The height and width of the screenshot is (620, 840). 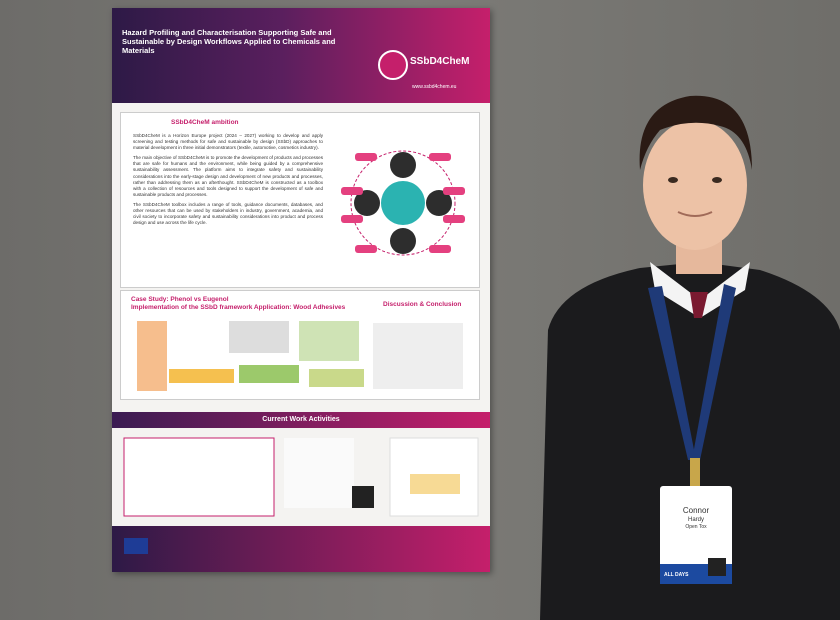 What do you see at coordinates (717, 567) in the screenshot?
I see `badge-qr` at bounding box center [717, 567].